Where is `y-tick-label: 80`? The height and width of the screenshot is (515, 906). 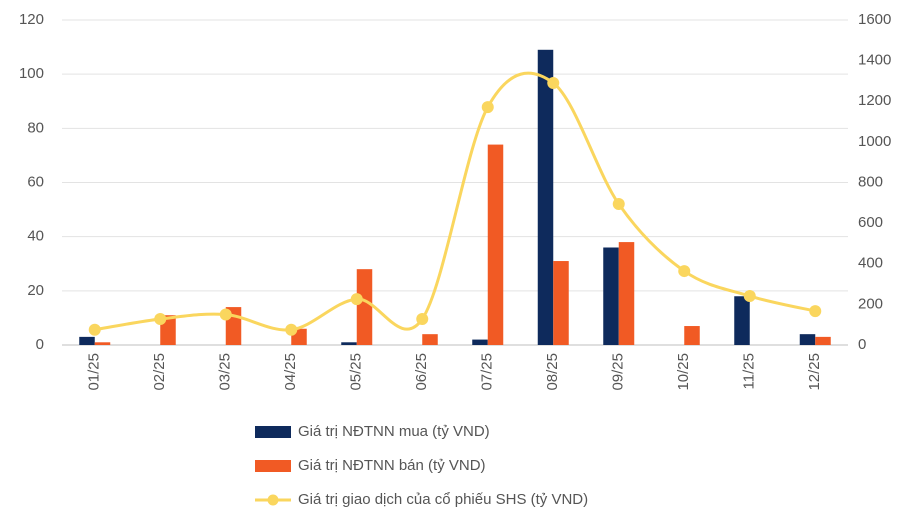 y-tick-label: 80 is located at coordinates (35, 127).